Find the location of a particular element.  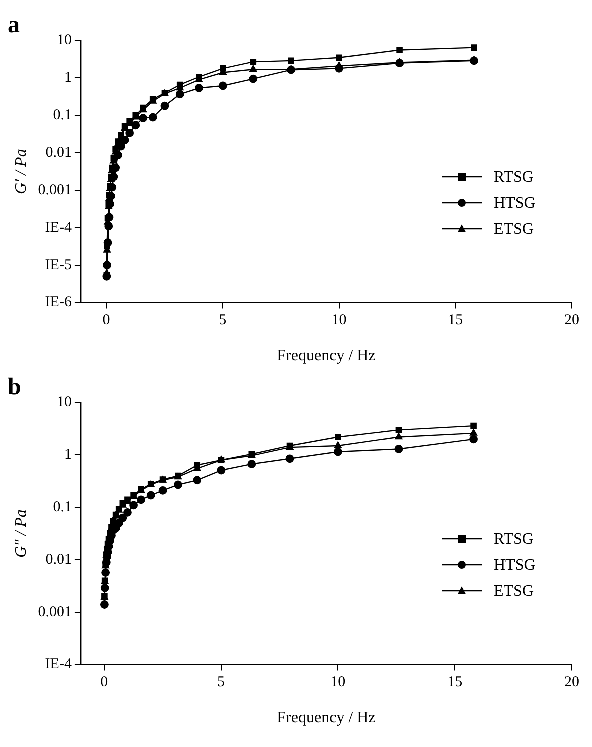

y-tick-label: IE-5 is located at coordinates (58, 265).